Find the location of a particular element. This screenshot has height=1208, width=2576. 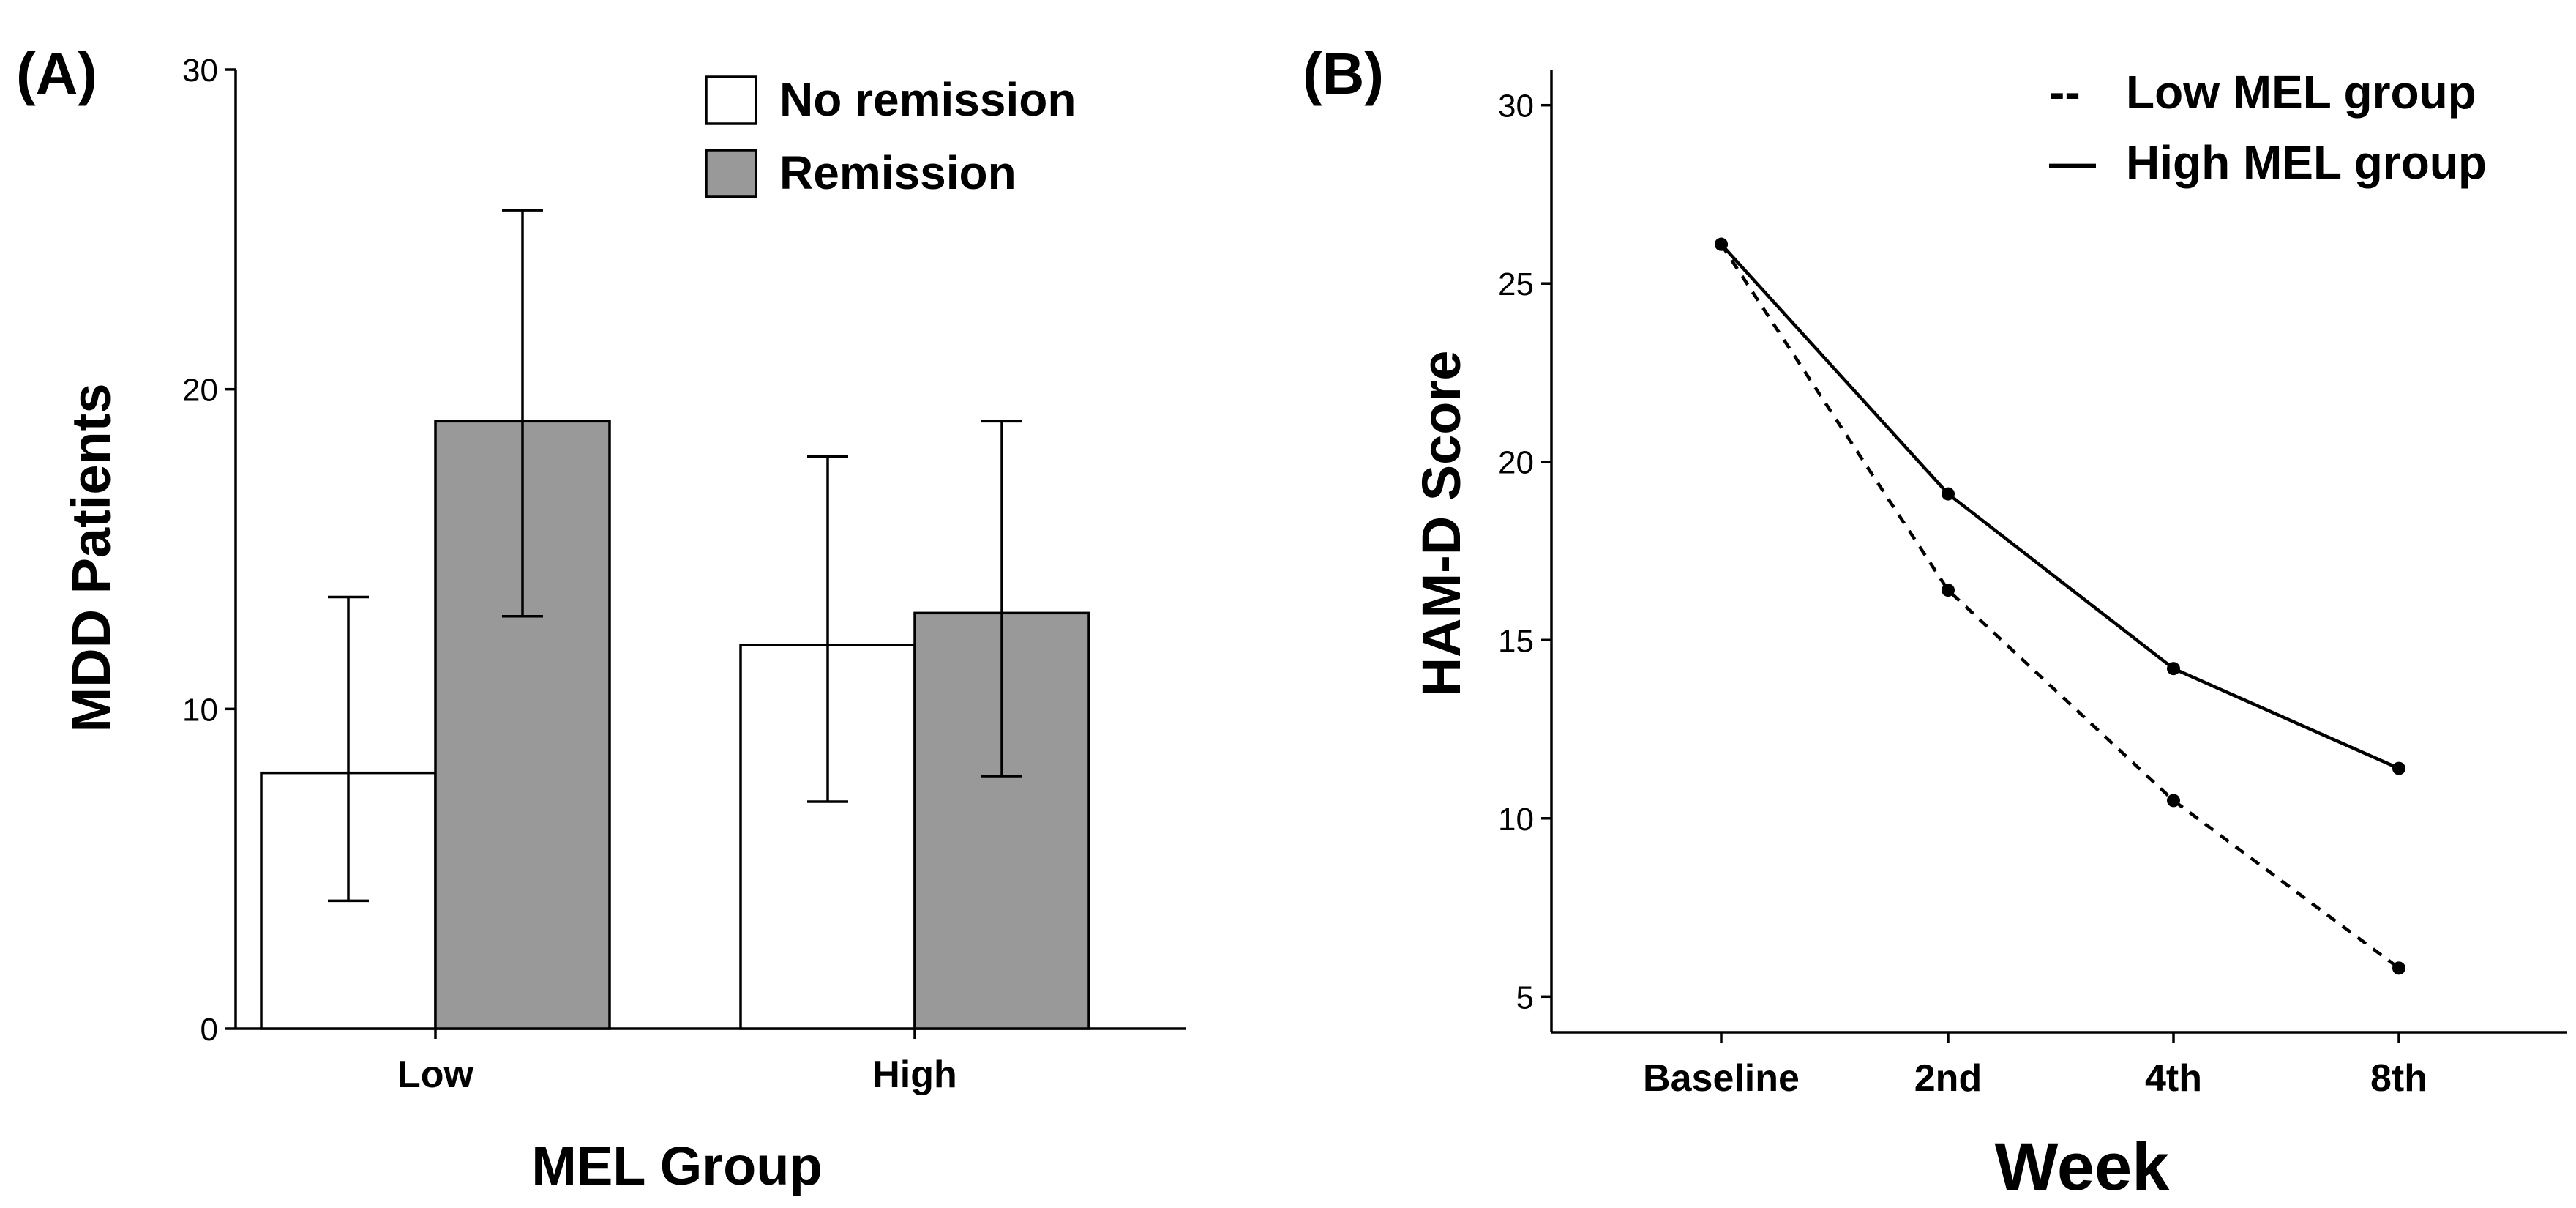

x-axis-title-b: Week is located at coordinates (2083, 1167).